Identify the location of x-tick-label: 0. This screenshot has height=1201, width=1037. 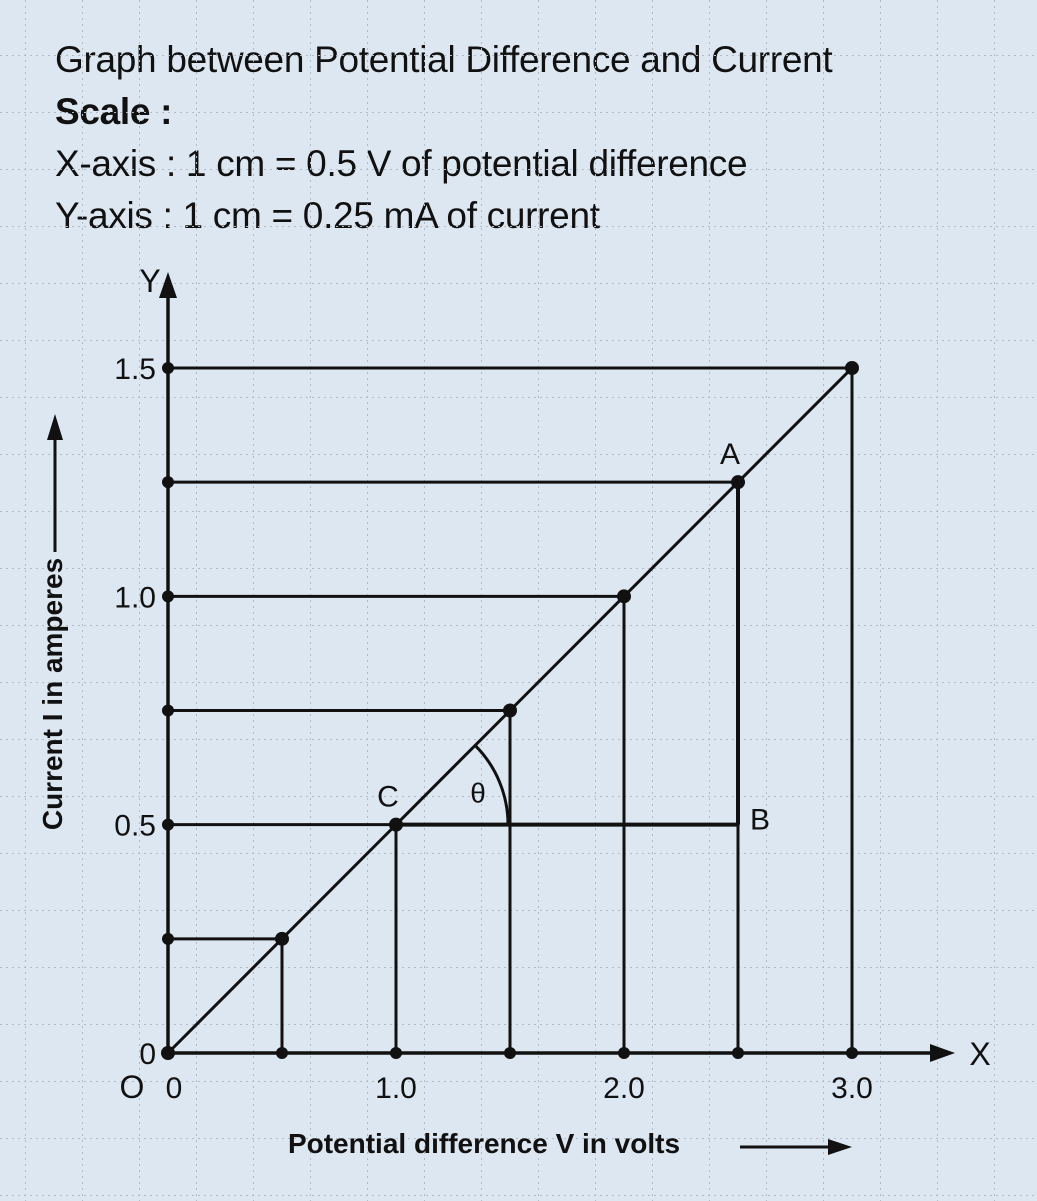
(174, 1088).